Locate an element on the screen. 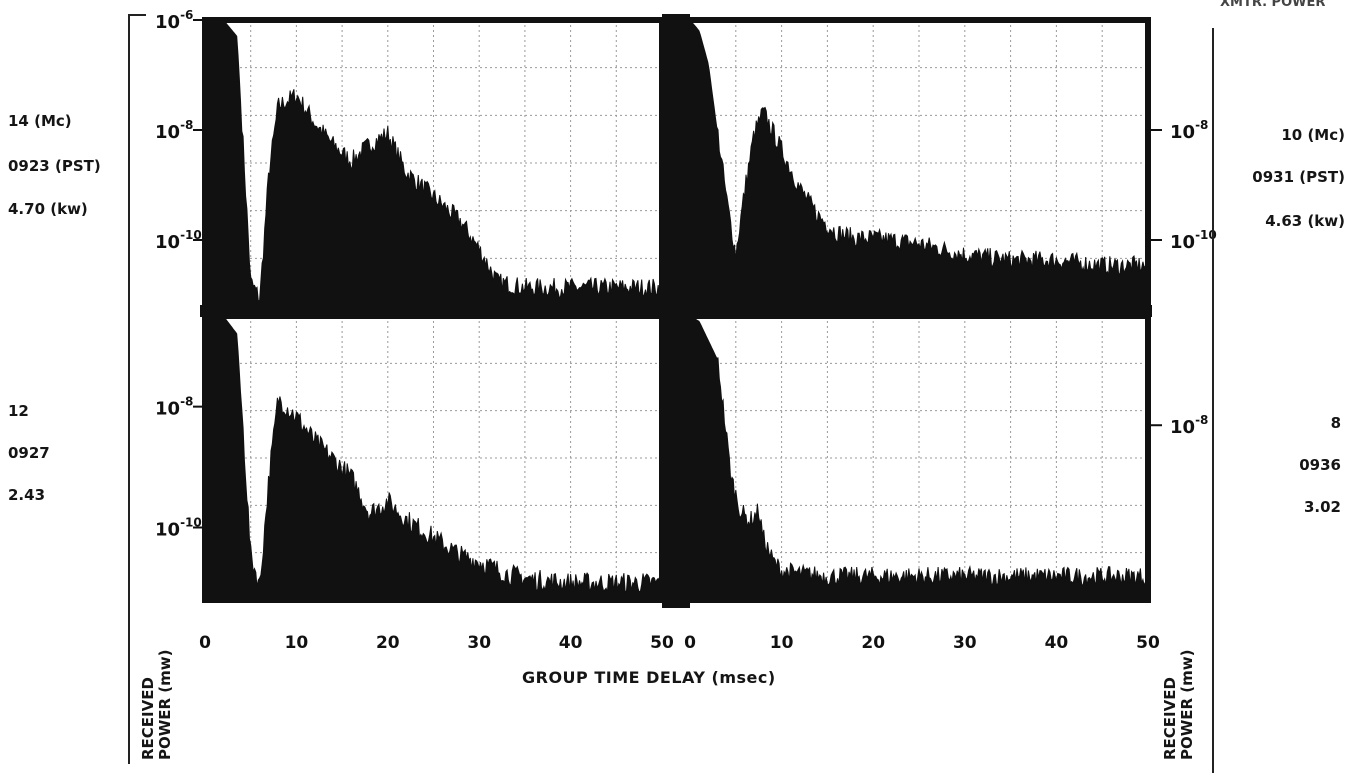  top-left-power: 4.70 (kw) is located at coordinates (48, 209).